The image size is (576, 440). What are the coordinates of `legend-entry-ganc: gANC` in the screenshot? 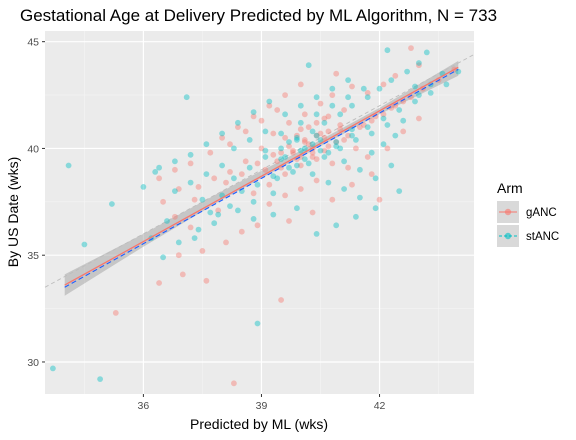 It's located at (527, 212).